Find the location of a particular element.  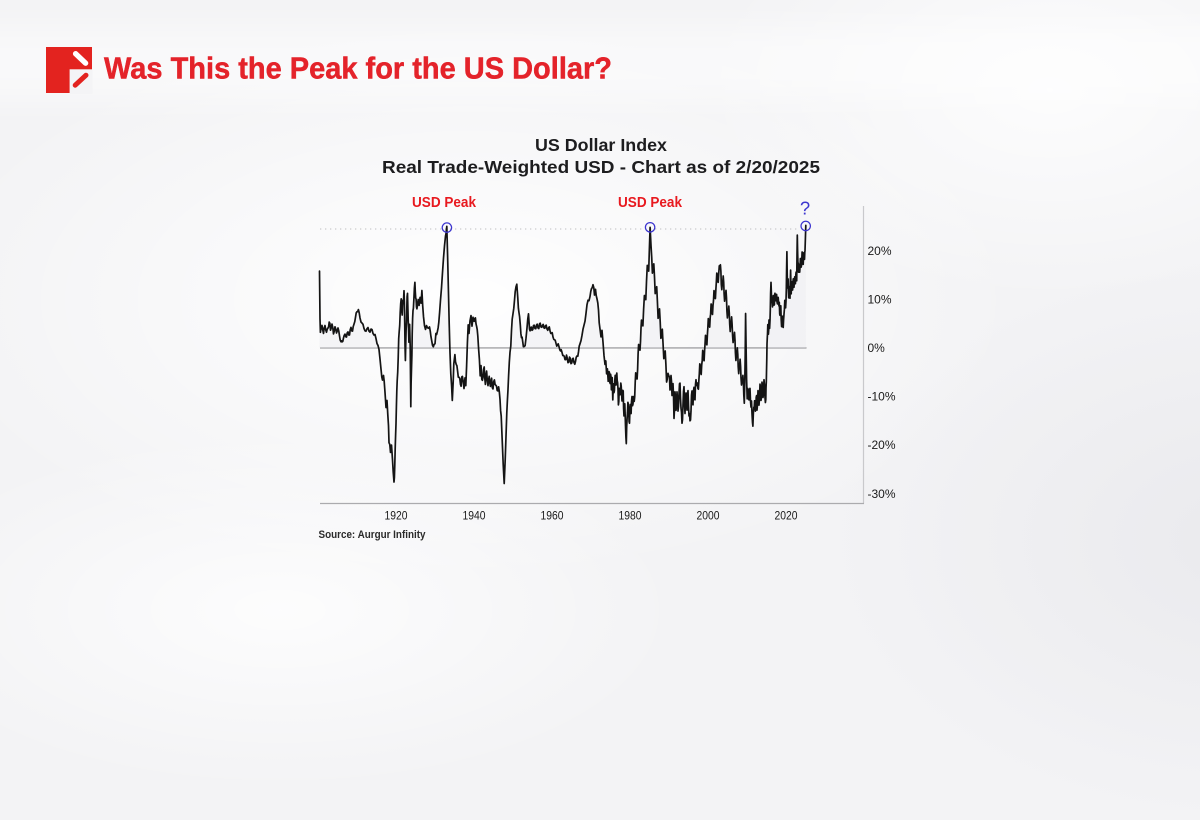

svg-text: 1920 is located at coordinates (396, 516).